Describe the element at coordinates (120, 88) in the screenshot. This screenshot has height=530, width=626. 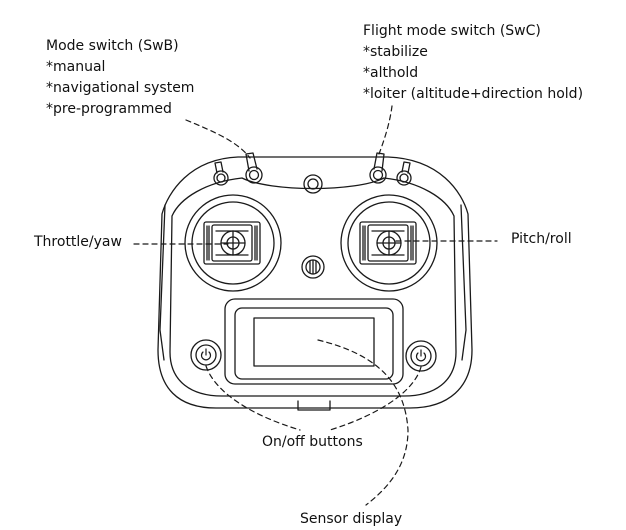
I see `mode-switch-option: *navigational system` at that location.